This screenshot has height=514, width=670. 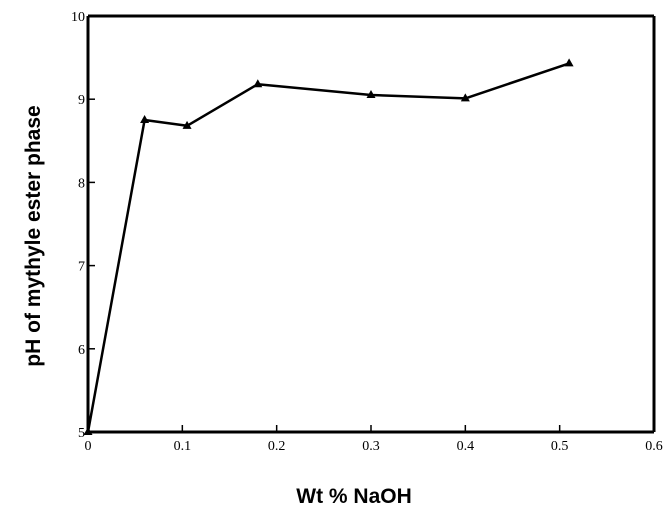 I want to click on y-tick-label: 8, so click(x=81, y=183).